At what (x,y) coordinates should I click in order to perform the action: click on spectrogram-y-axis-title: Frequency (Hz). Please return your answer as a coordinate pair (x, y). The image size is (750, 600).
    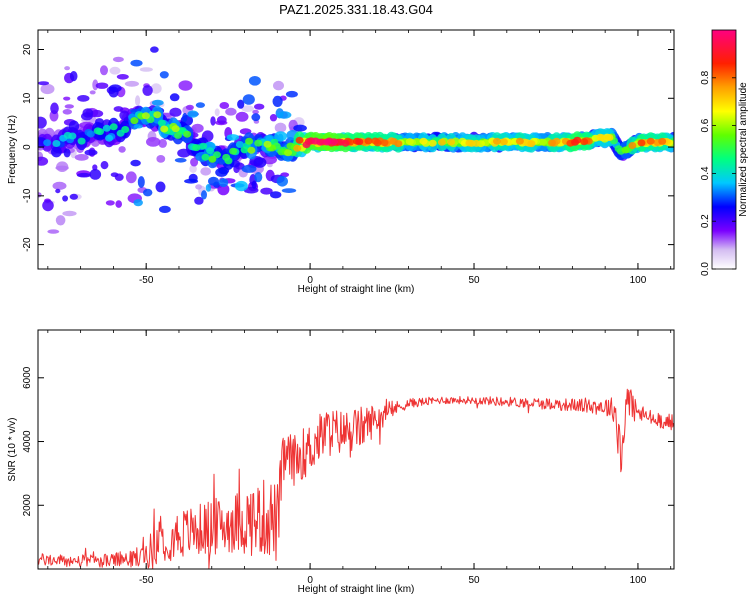
    Looking at the image, I should click on (12, 149).